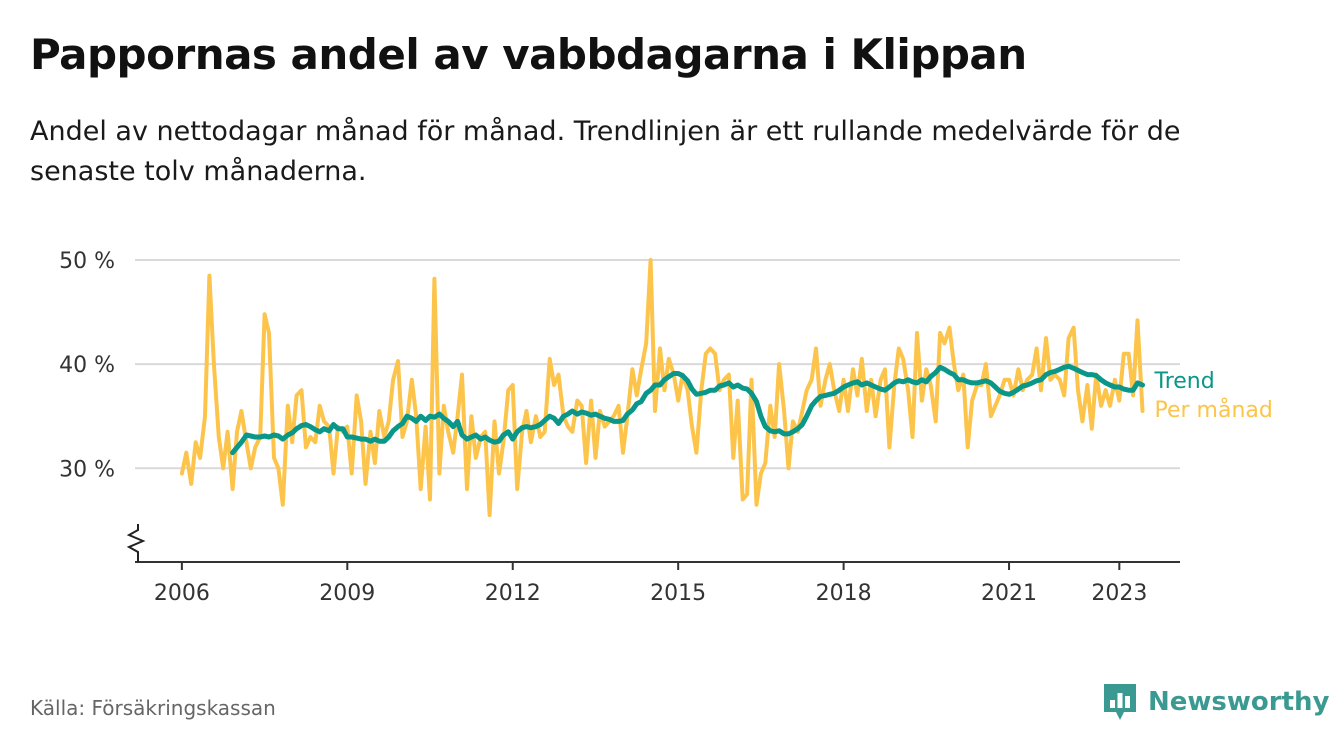 The image size is (1340, 753). What do you see at coordinates (653, 543) in the screenshot?
I see `x-axis` at bounding box center [653, 543].